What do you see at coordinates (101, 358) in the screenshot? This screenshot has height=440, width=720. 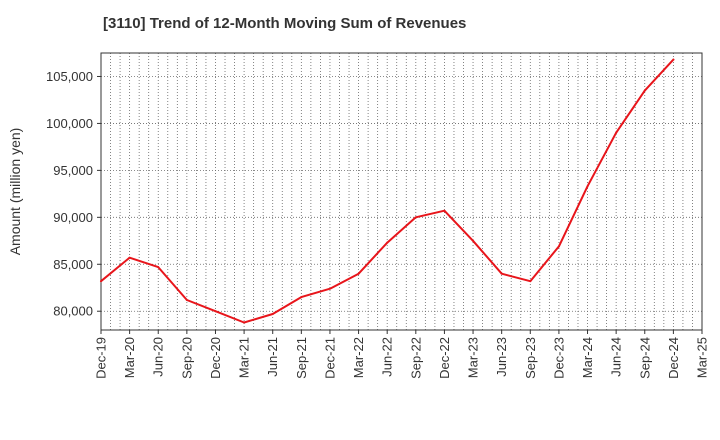 I see `x-tick-label: Dec-19` at bounding box center [101, 358].